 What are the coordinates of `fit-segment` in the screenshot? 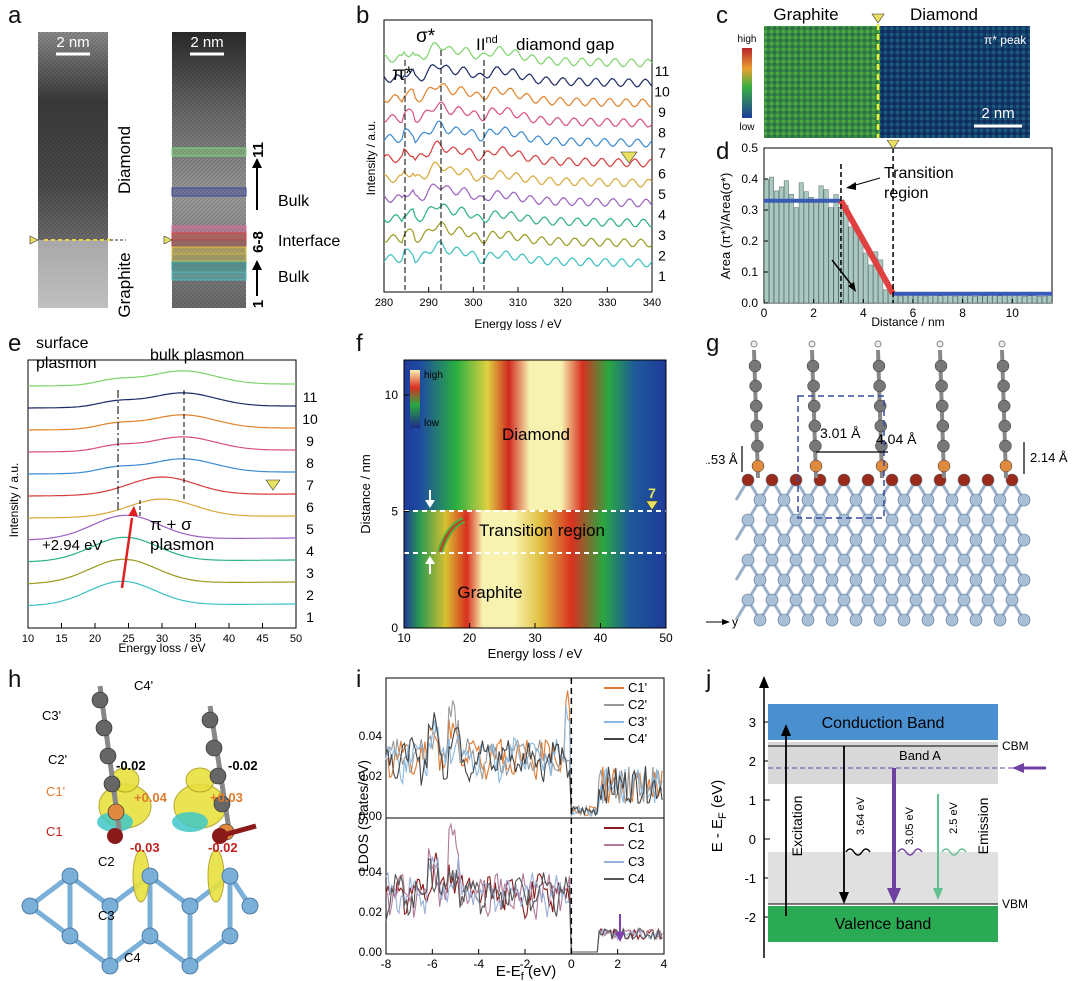 It's located at (867, 247).